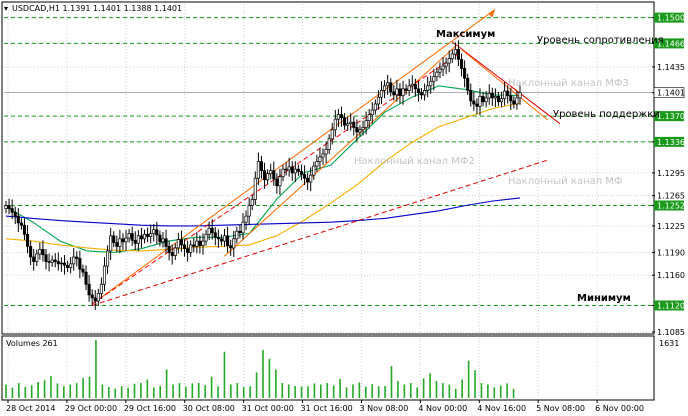 Image resolution: width=688 pixels, height=416 pixels. What do you see at coordinates (600, 40) in the screenshot?
I see `annotation-resistance: Уровень сопротивления` at bounding box center [600, 40].